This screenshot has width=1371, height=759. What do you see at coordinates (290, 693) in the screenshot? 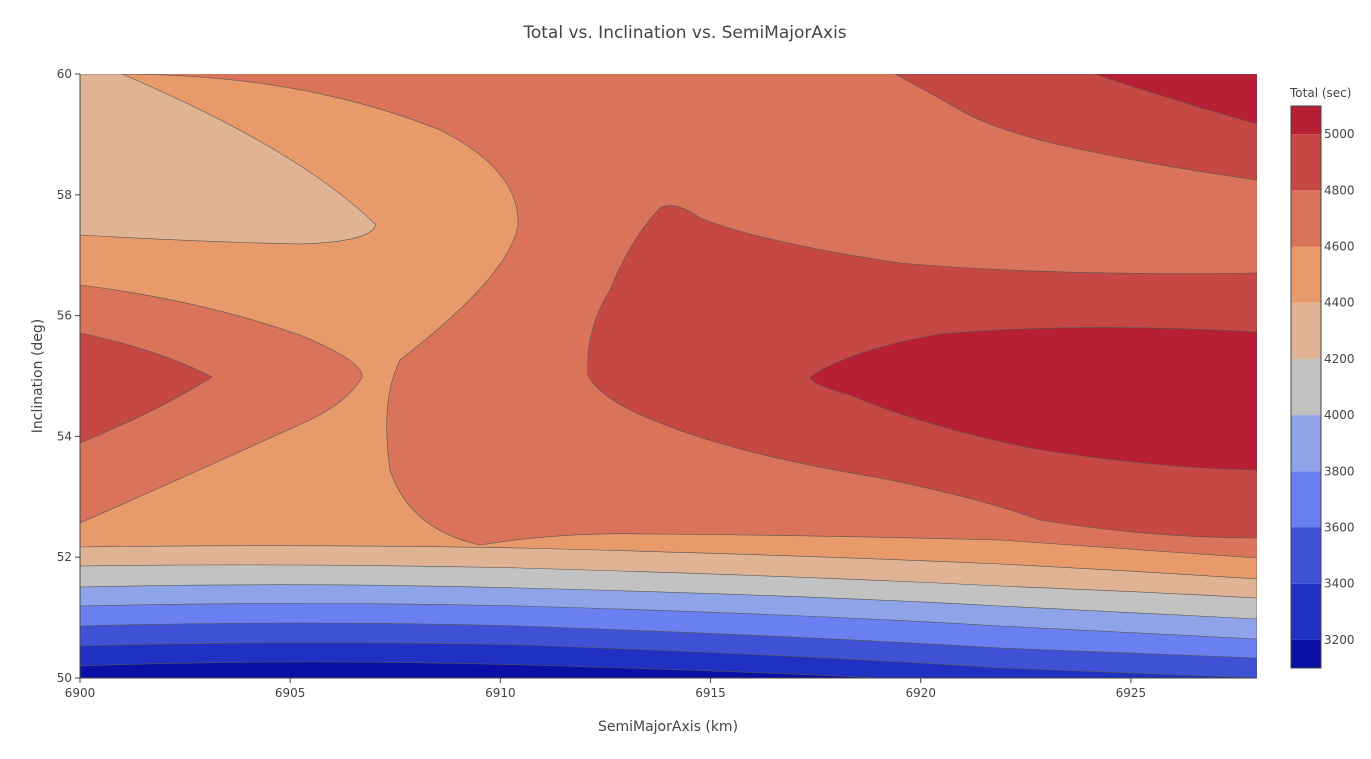
I see `x-tick-label: 6905` at bounding box center [290, 693].